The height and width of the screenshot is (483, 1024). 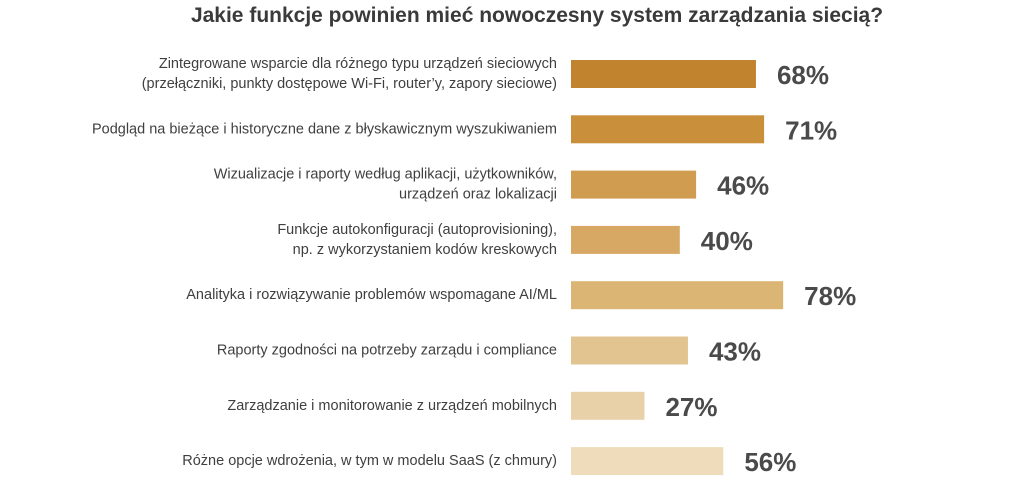 What do you see at coordinates (691, 407) in the screenshot?
I see `value-label: 27%` at bounding box center [691, 407].